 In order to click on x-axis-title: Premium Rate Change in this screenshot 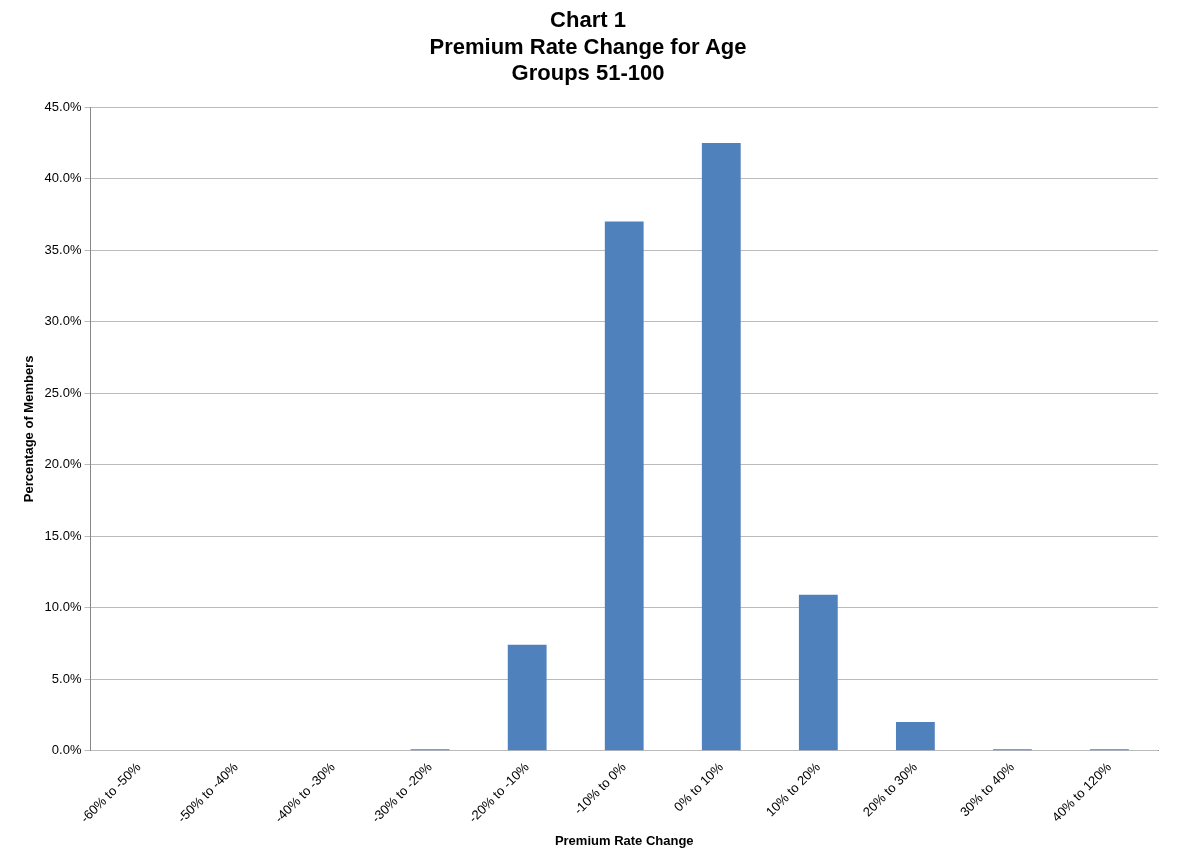, I will do `click(624, 840)`.